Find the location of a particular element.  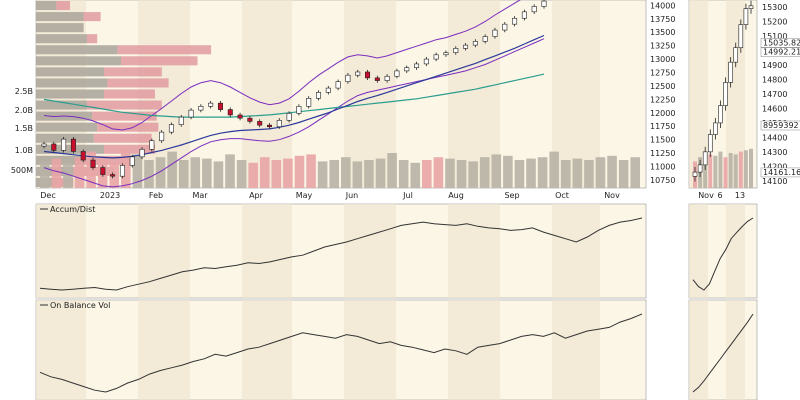

inset-y-axis-label: 15100 is located at coordinates (774, 36).